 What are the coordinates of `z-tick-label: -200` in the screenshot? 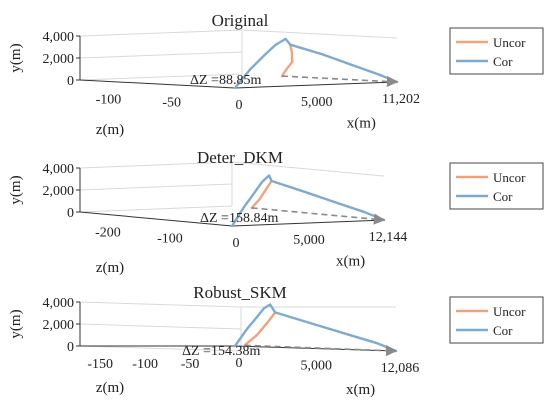 It's located at (108, 233).